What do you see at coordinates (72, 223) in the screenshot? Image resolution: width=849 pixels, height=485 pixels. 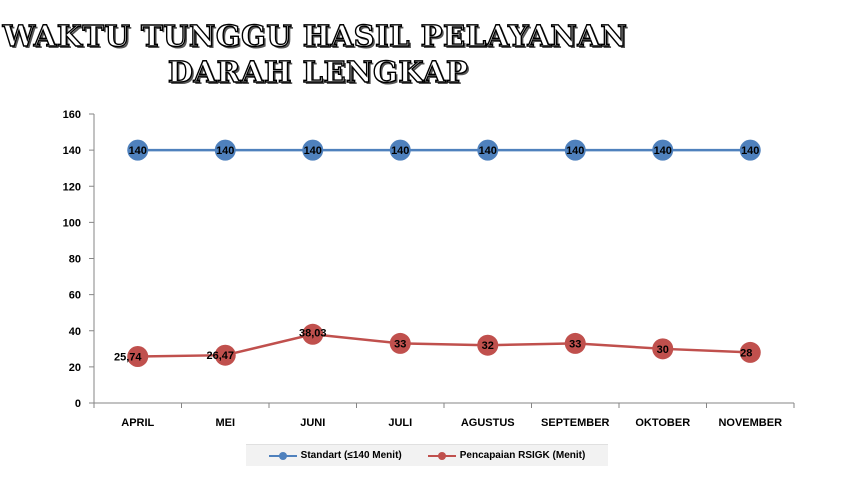 I see `y-tick-label: 100` at bounding box center [72, 223].